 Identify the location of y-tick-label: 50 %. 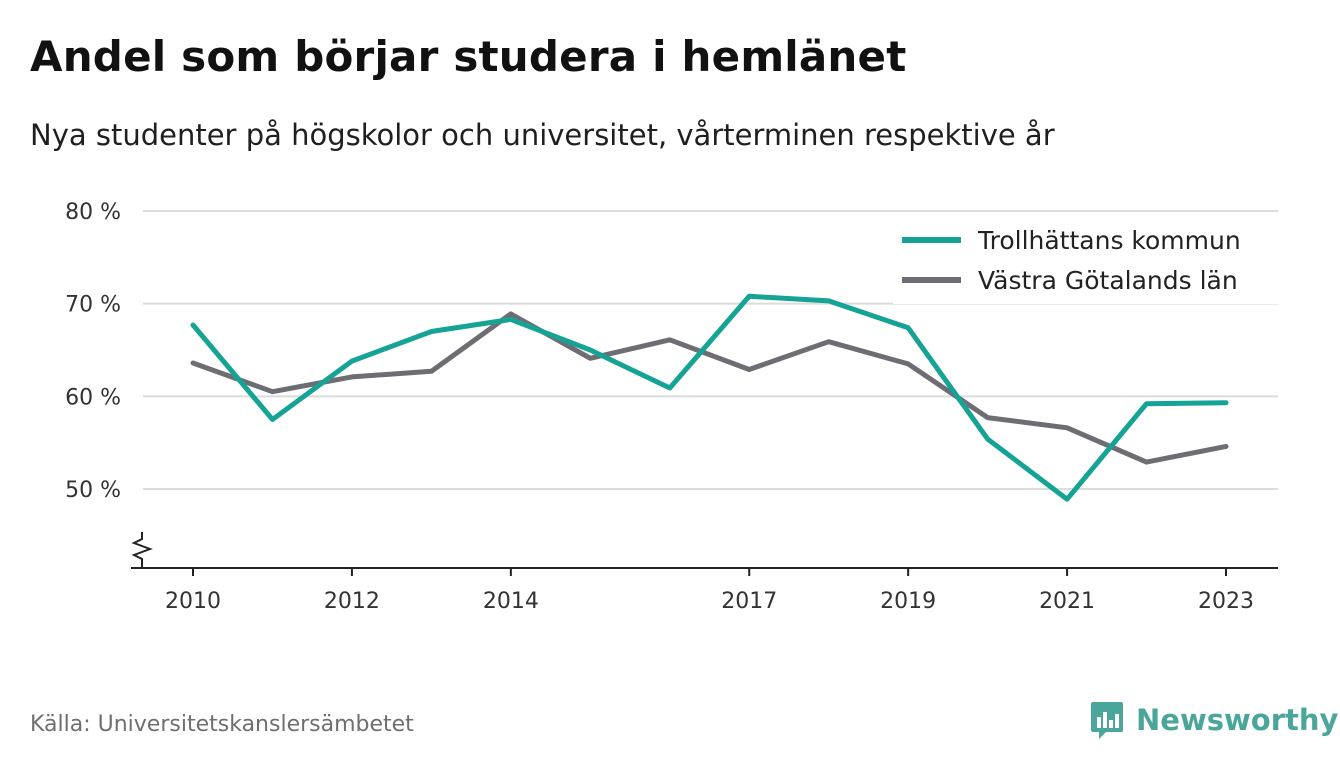
(93, 490).